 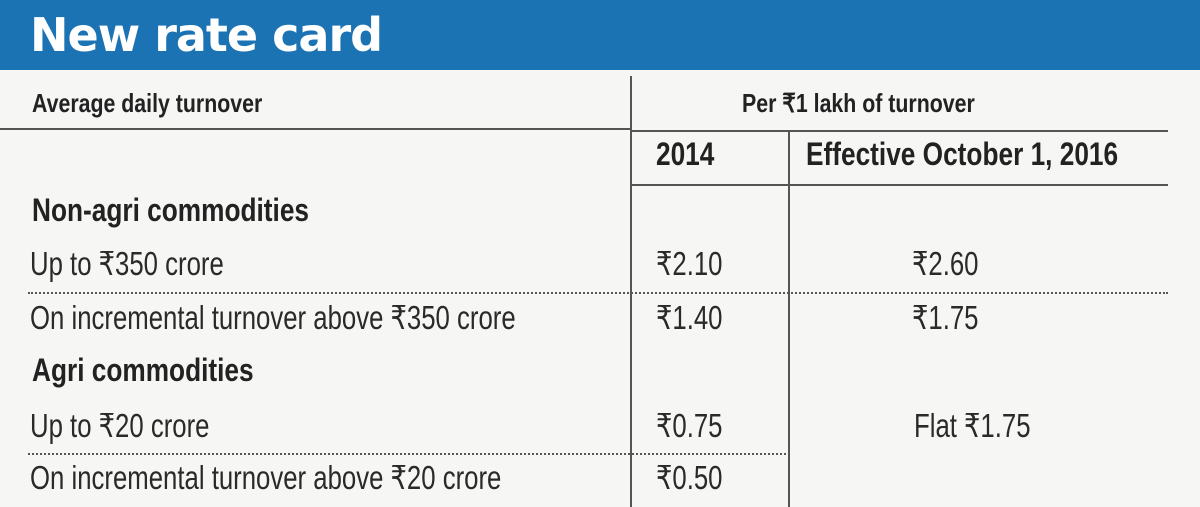 What do you see at coordinates (127, 263) in the screenshot?
I see `row-label: Up to ₹350 crore` at bounding box center [127, 263].